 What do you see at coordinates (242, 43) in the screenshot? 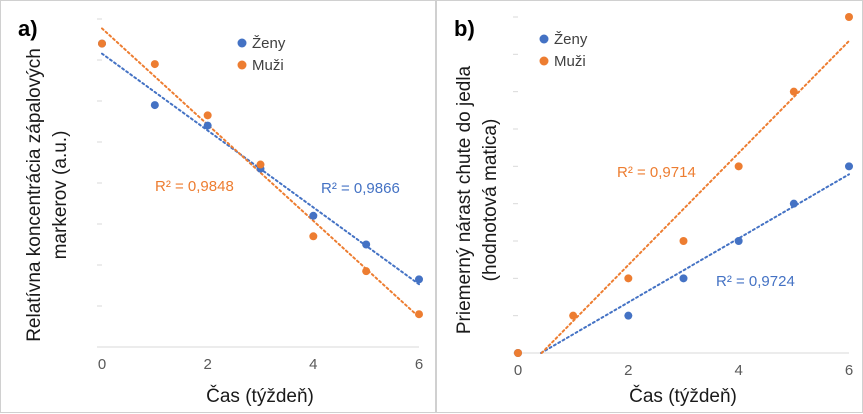
I see `panel-a-legend-marker-zeny` at bounding box center [242, 43].